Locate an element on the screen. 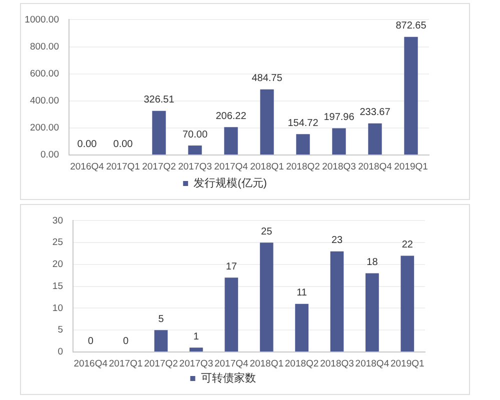 The width and height of the screenshot is (500, 400). data-label: 23 is located at coordinates (337, 240).